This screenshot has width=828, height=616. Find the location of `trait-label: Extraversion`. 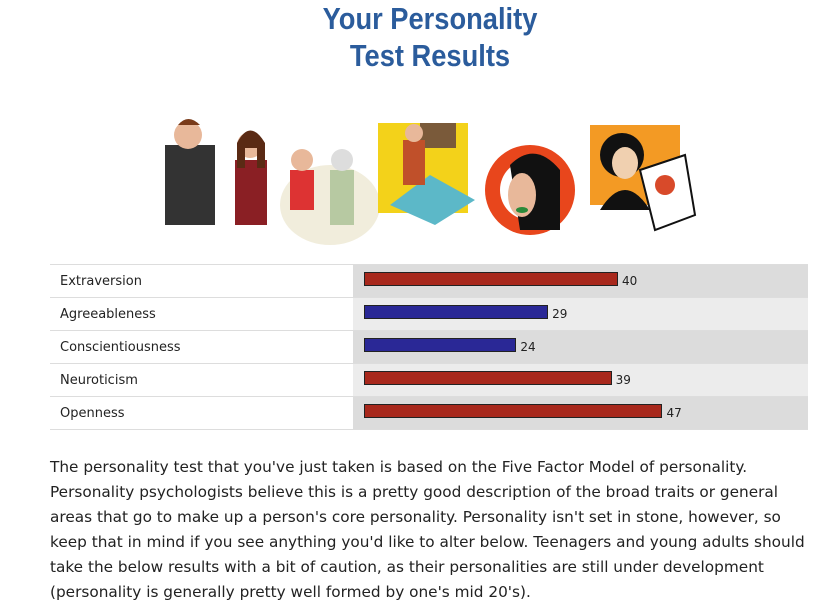

trait-label: Extraversion is located at coordinates (101, 281).